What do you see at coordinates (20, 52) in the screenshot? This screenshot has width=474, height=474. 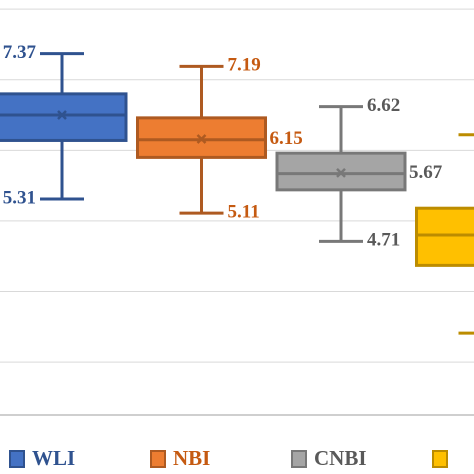 I see `value-label: 7.37` at bounding box center [20, 52].